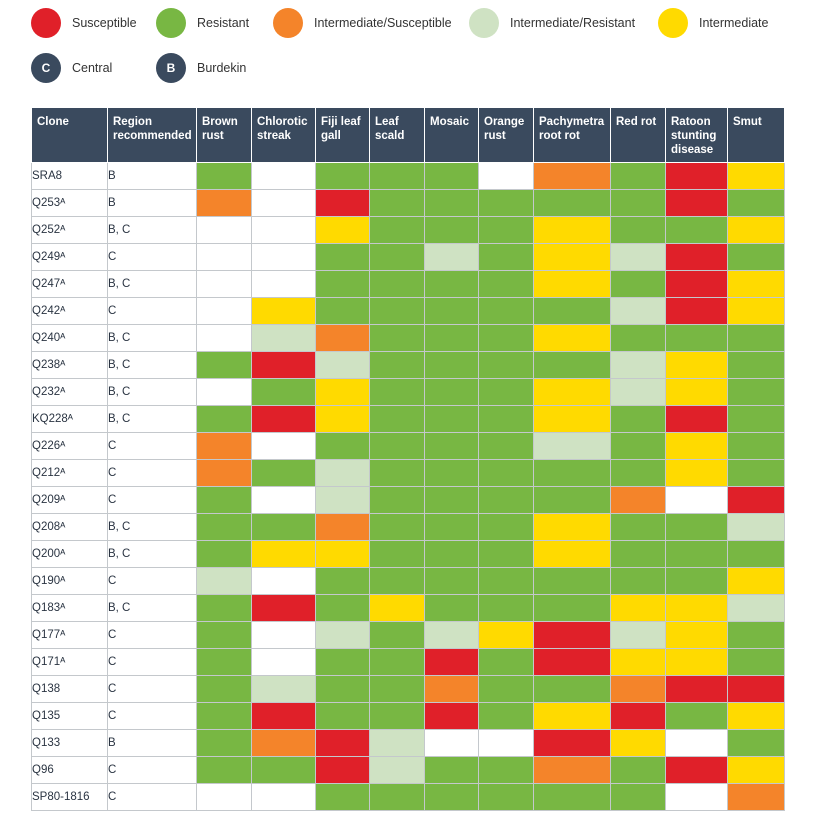  What do you see at coordinates (451, 135) in the screenshot?
I see `column-header: Mosaic` at bounding box center [451, 135].